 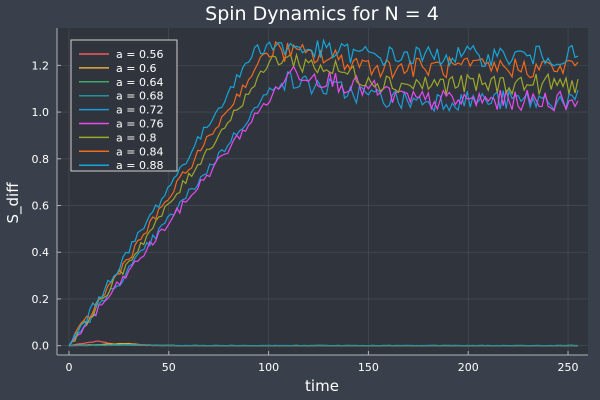 I want to click on legend-entry-5: a = 0.72, so click(x=139, y=110).